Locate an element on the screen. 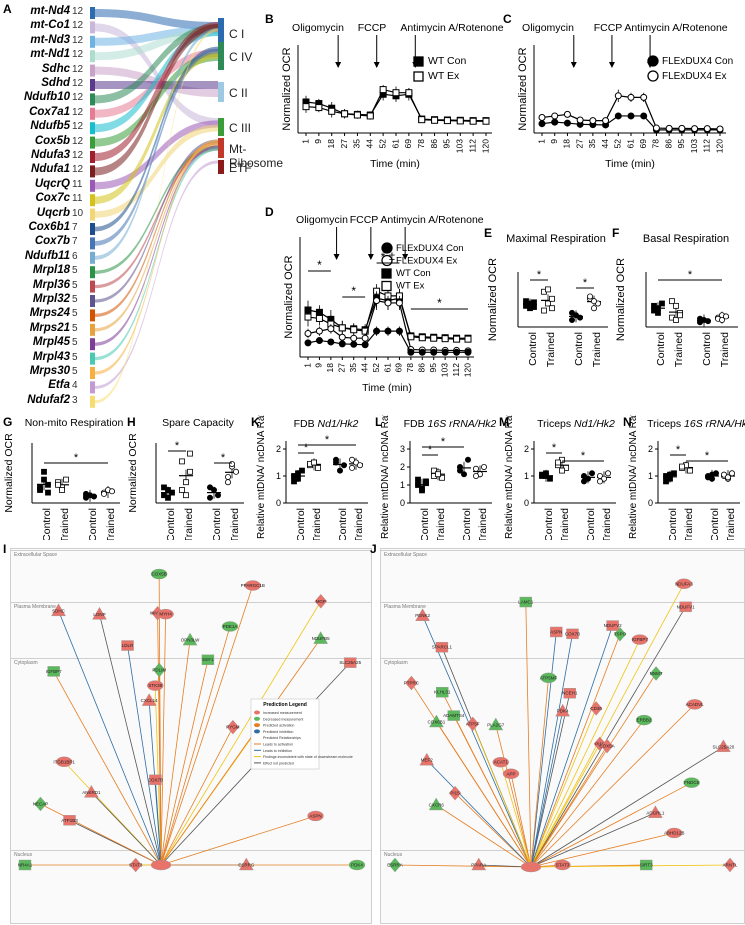 Image resolution: width=745 pixels, height=925 pixels. injection-arrow is located at coordinates (611, 65).